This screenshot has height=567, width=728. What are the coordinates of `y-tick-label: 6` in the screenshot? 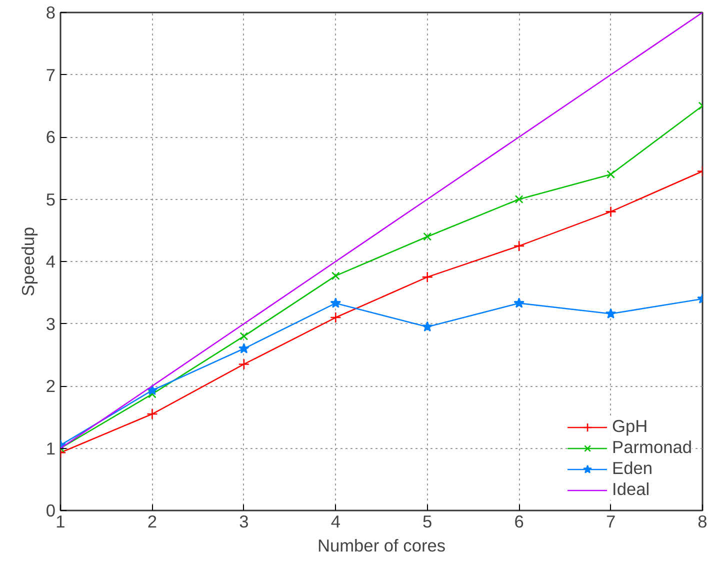 It's located at (51, 137).